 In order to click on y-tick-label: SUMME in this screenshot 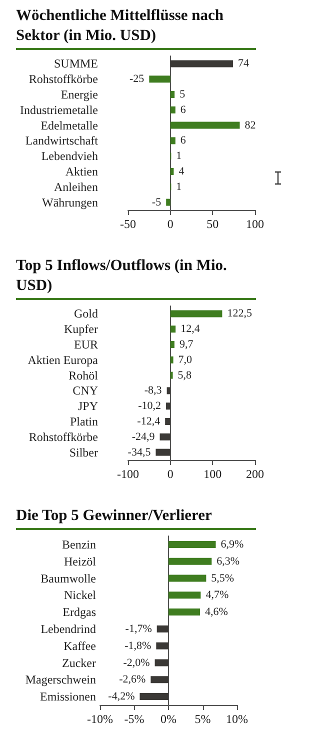, I will do `click(76, 63)`.